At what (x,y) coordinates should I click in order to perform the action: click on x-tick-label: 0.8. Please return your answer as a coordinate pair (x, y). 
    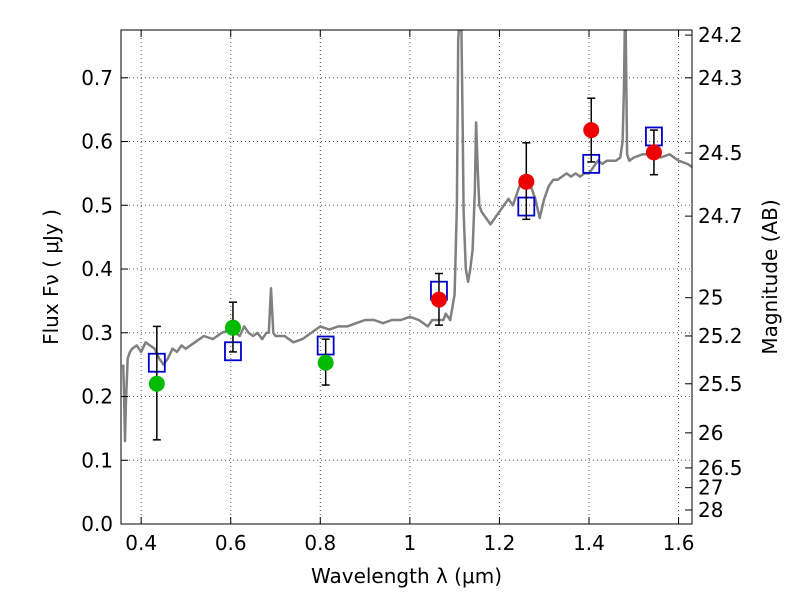
    Looking at the image, I should click on (320, 543).